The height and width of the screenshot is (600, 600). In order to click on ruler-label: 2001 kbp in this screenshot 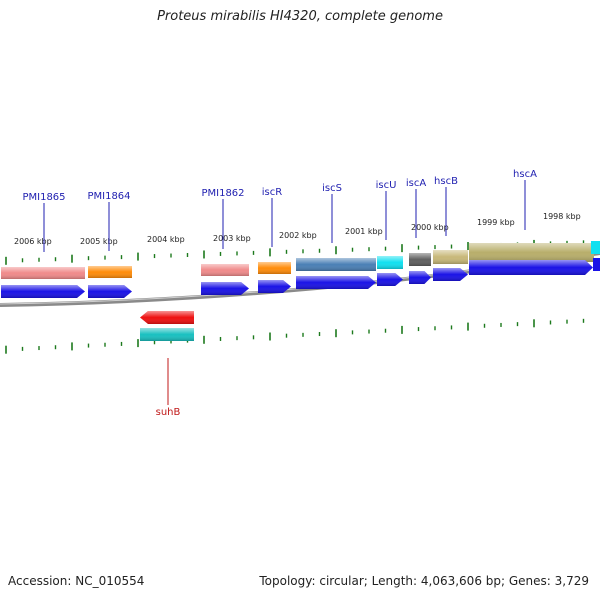, I will do `click(364, 231)`.